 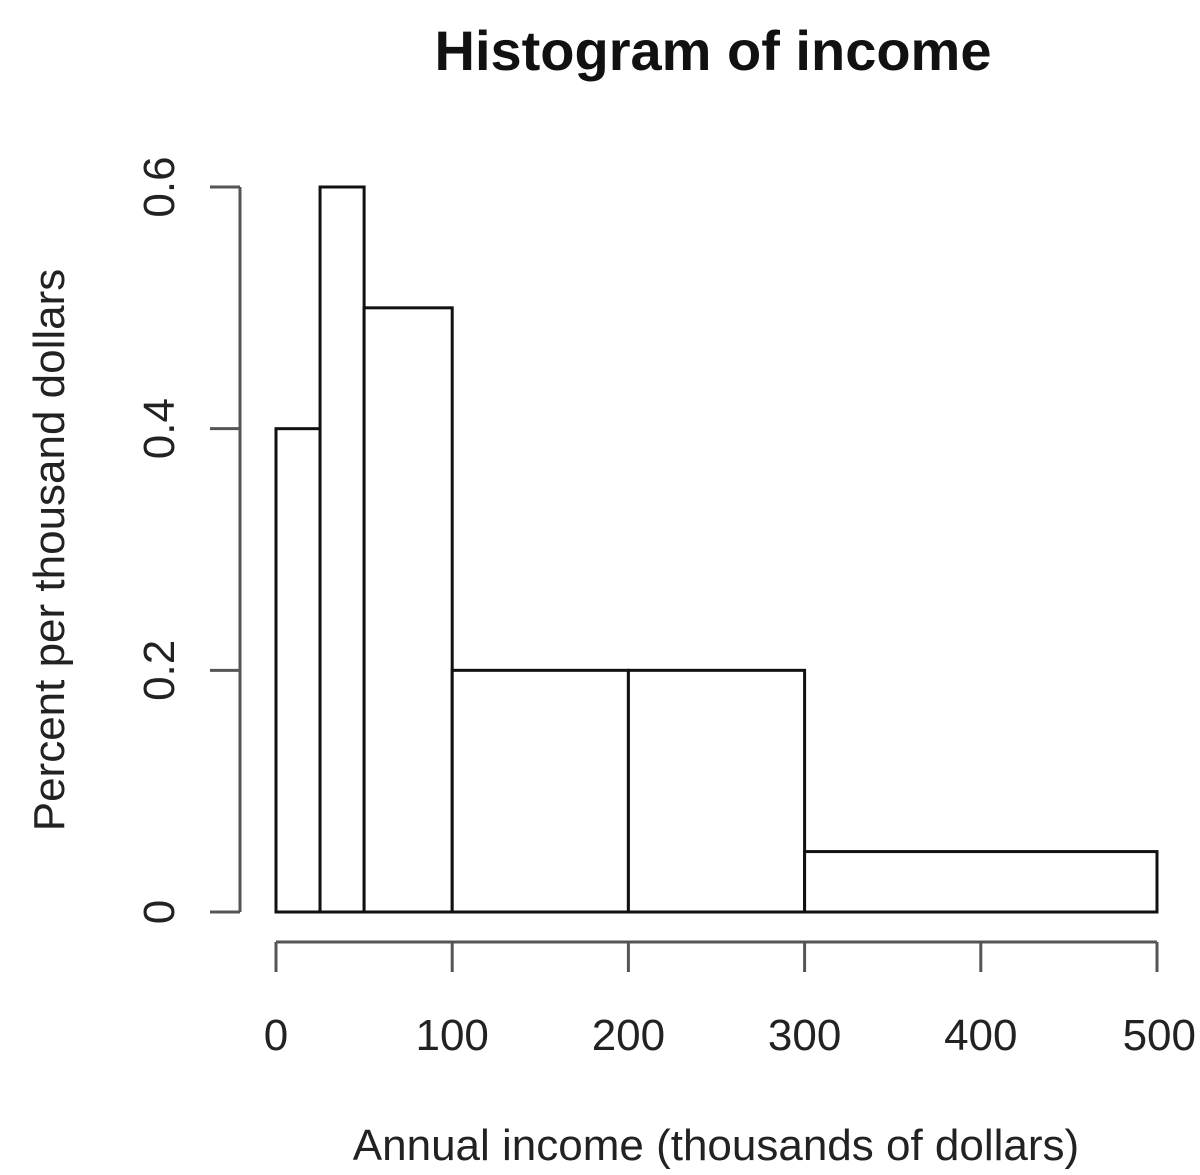 What do you see at coordinates (159, 428) in the screenshot?
I see `y-tick-label: 0.4` at bounding box center [159, 428].